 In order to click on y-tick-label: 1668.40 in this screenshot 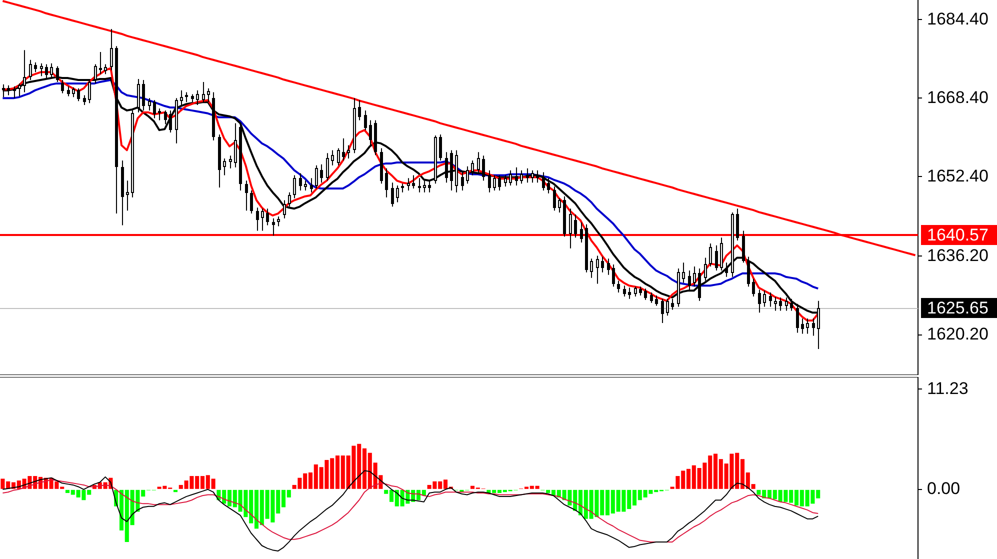, I will do `click(957, 97)`.